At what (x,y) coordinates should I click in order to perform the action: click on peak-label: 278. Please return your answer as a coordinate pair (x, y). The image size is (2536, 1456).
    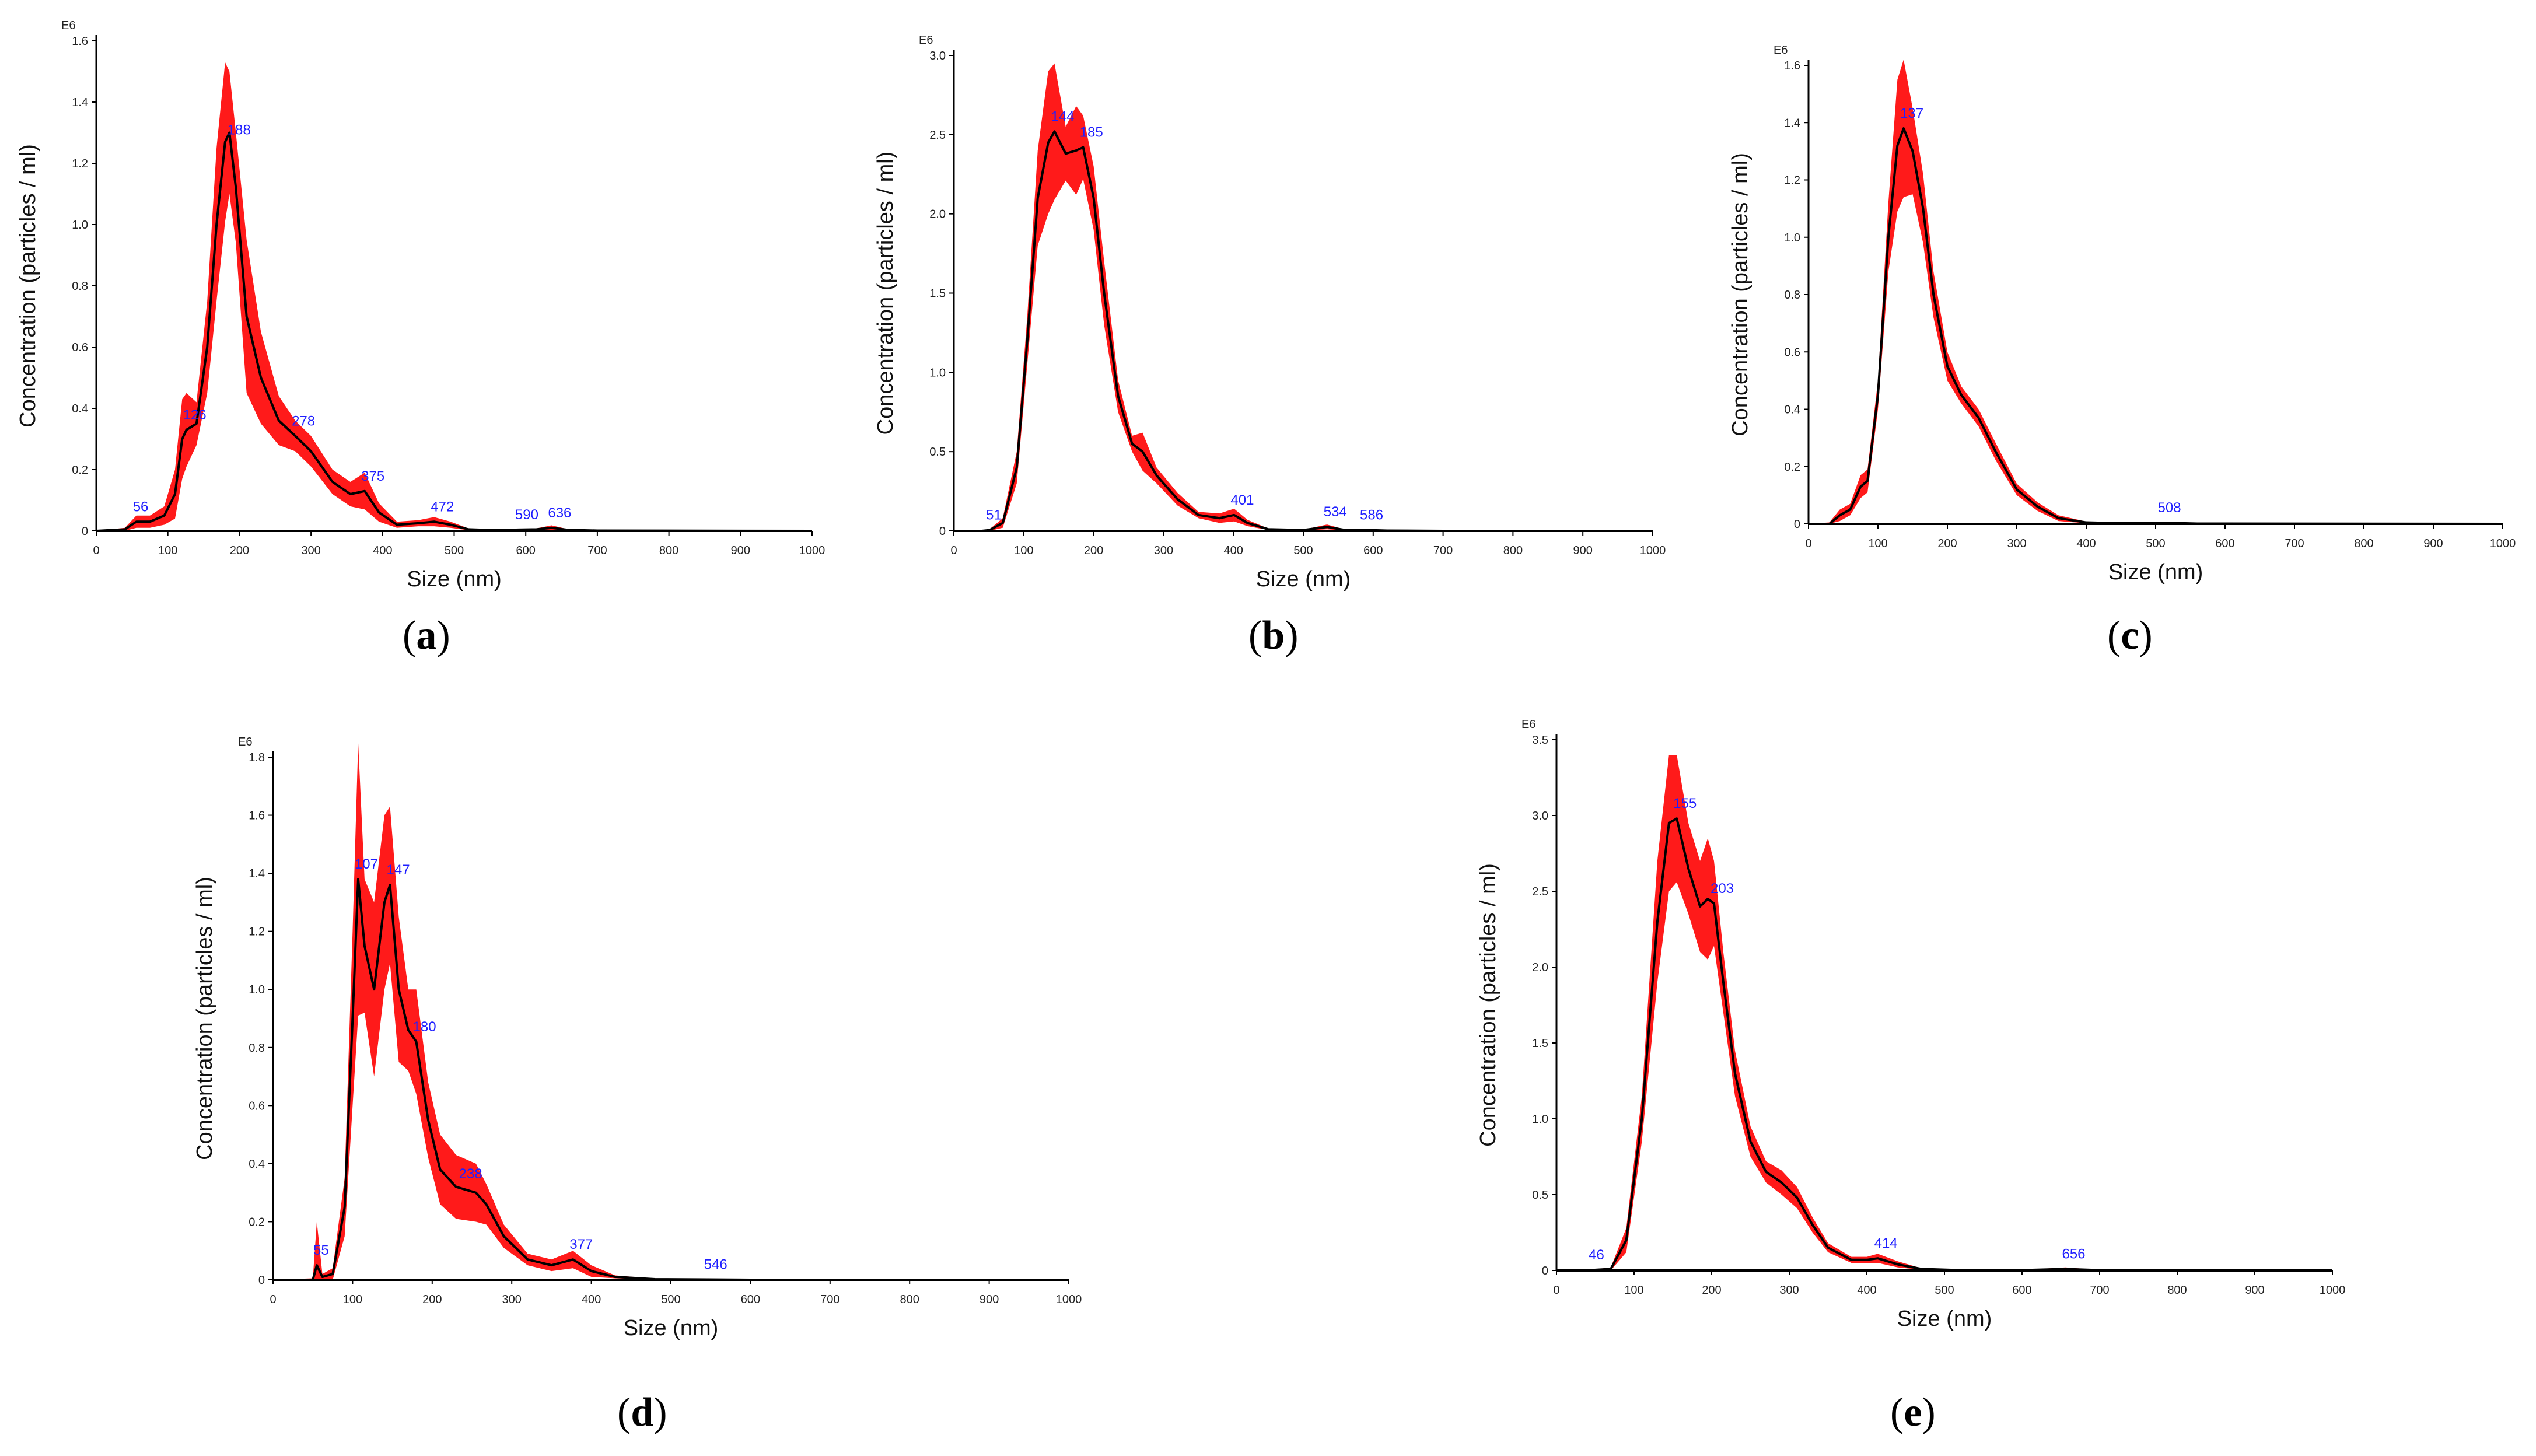
    Looking at the image, I should click on (303, 421).